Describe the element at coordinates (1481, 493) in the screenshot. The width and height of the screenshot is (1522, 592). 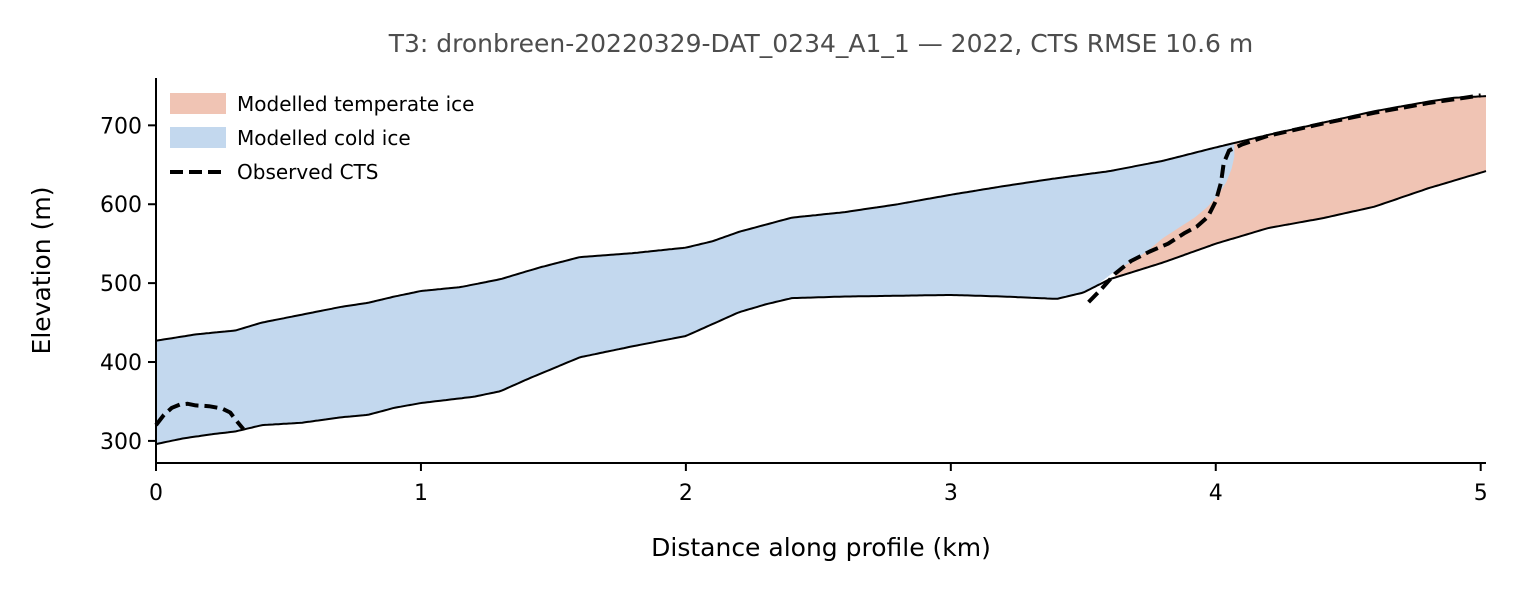
I see `x-tick-label: 5` at that location.